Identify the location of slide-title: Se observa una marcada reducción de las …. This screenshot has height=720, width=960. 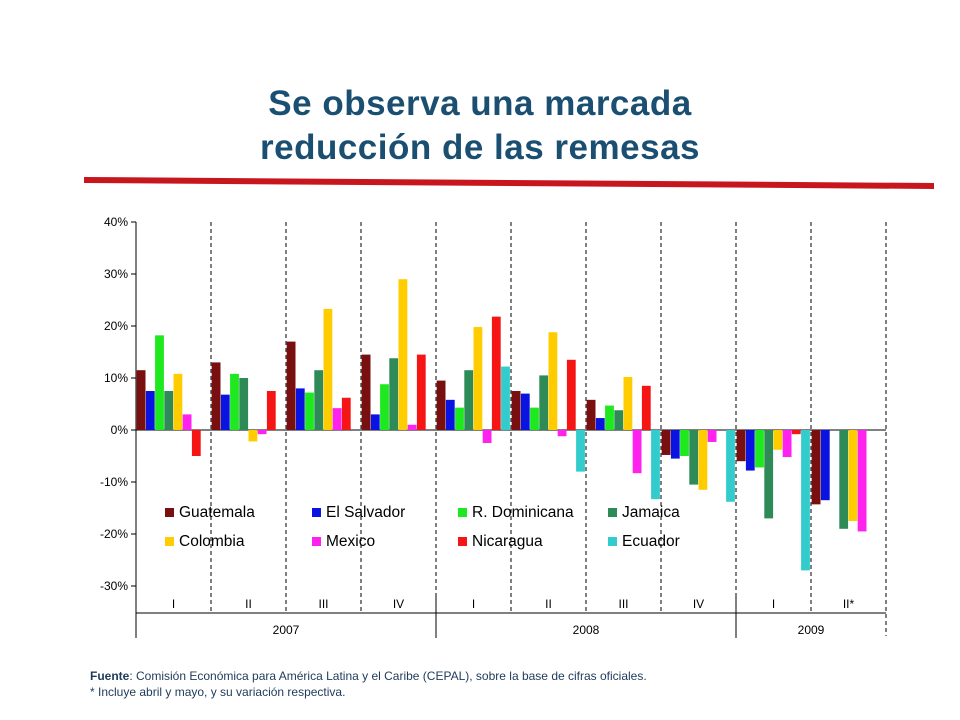
(480, 126).